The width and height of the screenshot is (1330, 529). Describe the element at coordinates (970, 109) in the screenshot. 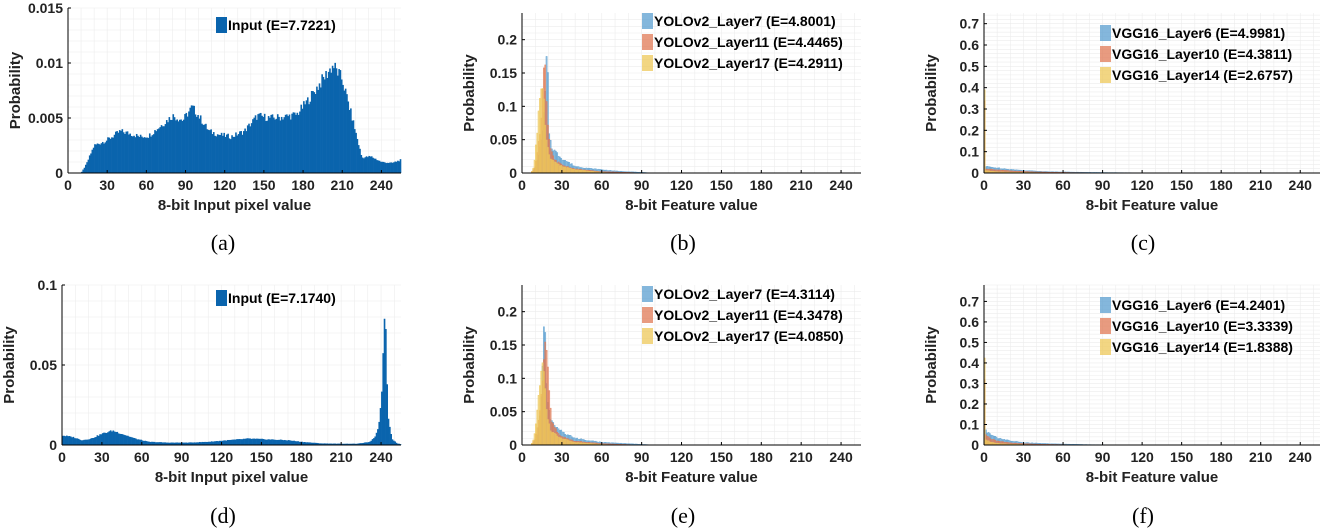

I see `y-tick-label: 0.3` at that location.